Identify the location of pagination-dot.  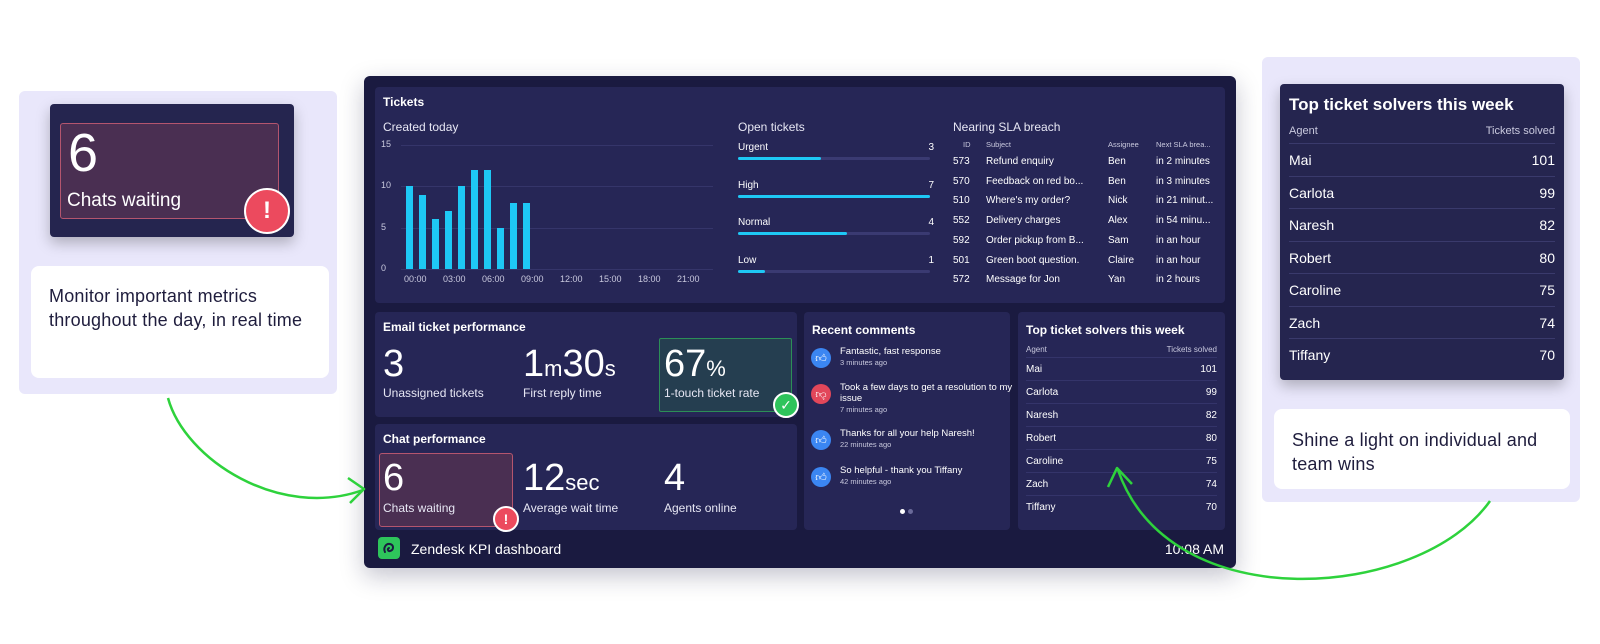
(910, 511).